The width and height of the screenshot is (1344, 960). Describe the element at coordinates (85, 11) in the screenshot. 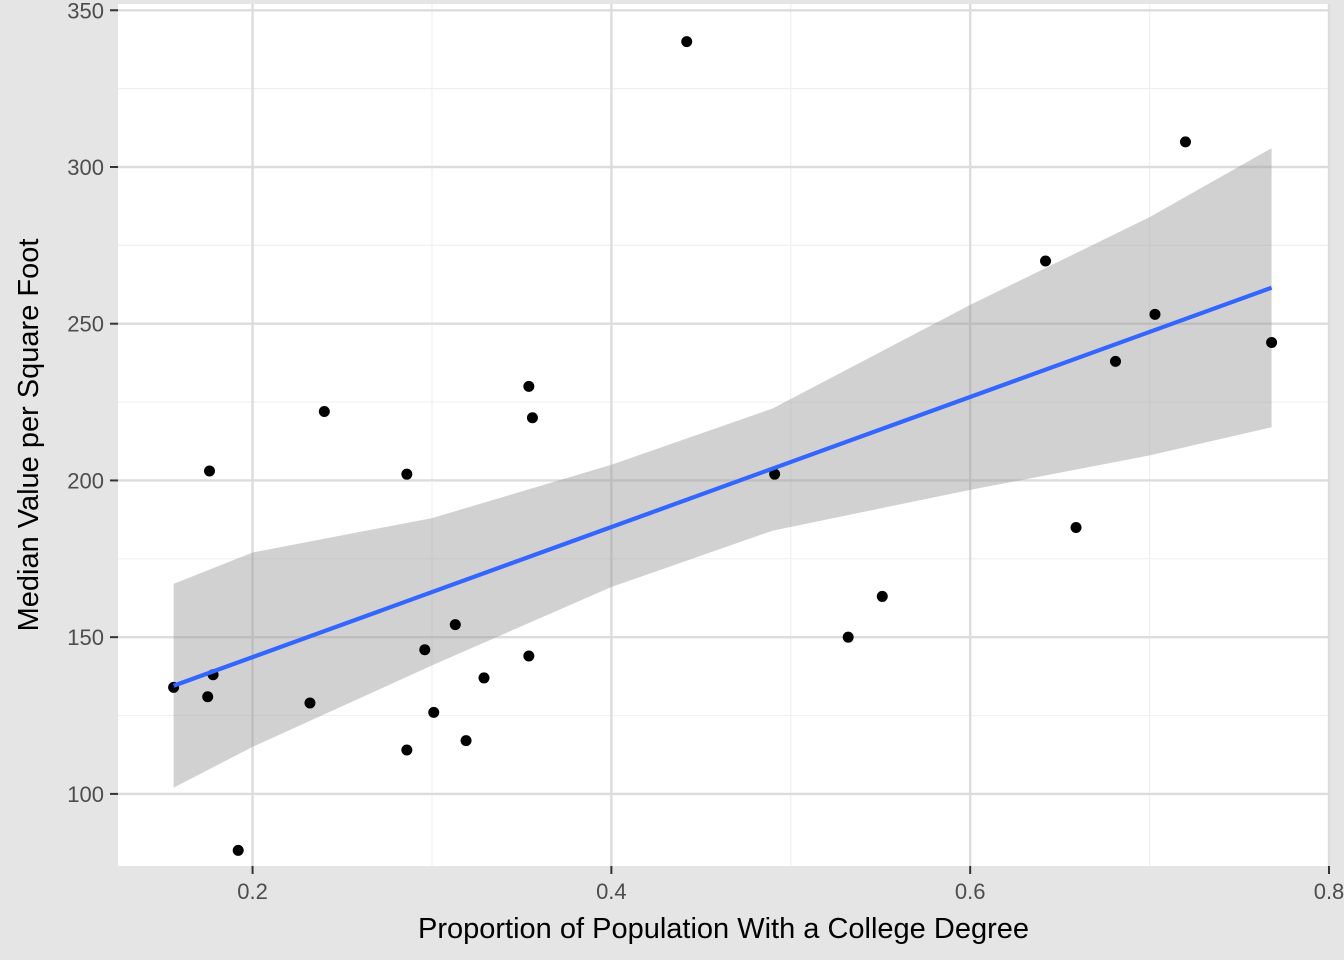

I see `y-tick-label: 350` at that location.